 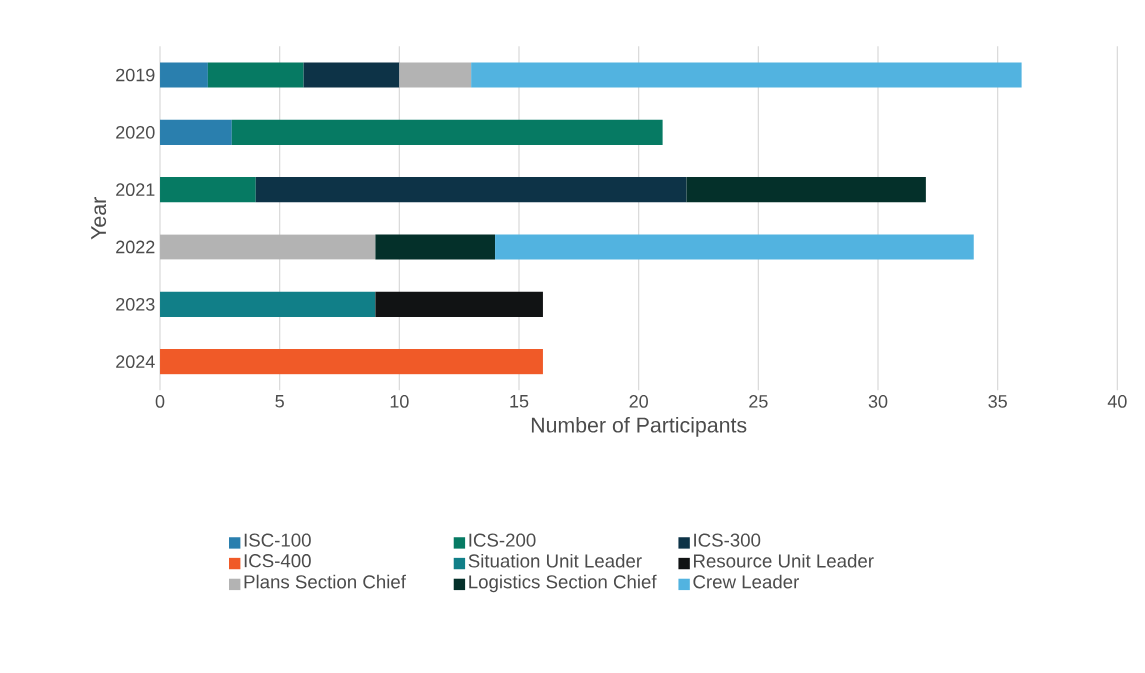 What do you see at coordinates (135, 132) in the screenshot?
I see `y-tick-label: 2020` at bounding box center [135, 132].